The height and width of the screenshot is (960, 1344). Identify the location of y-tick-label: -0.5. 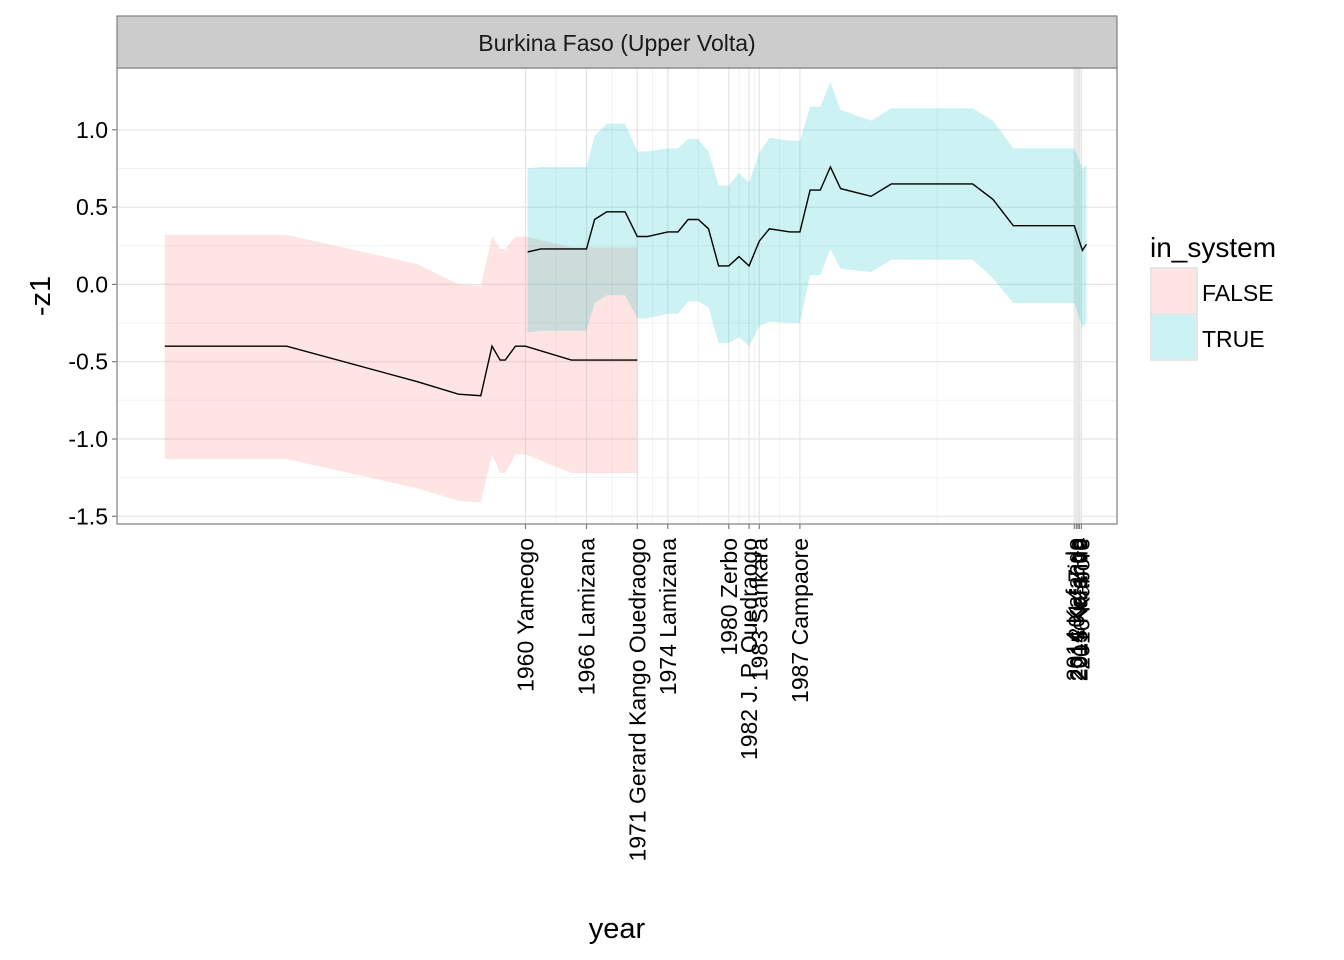
(88, 362).